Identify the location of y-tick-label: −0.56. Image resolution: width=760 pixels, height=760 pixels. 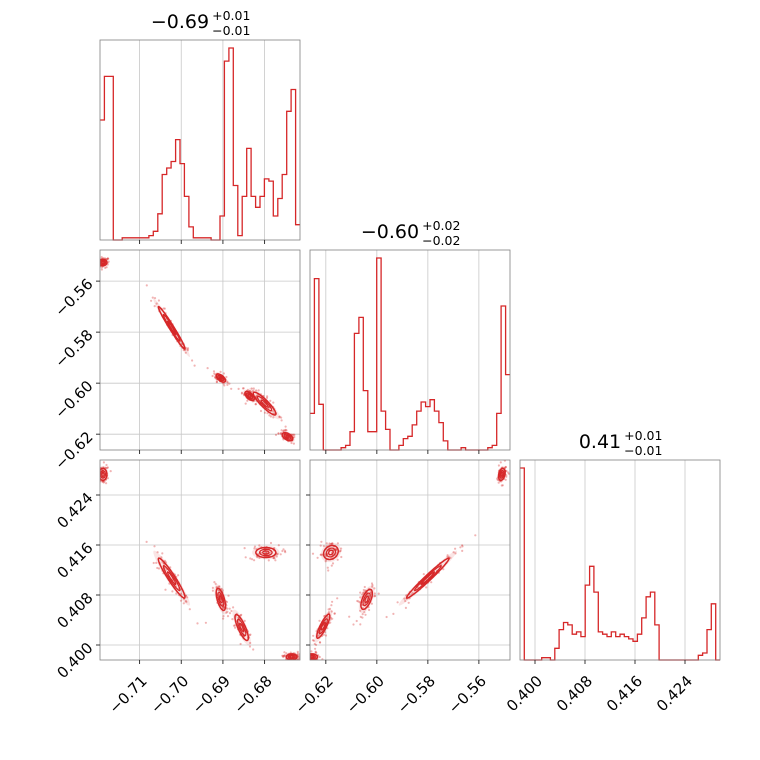
(73, 297).